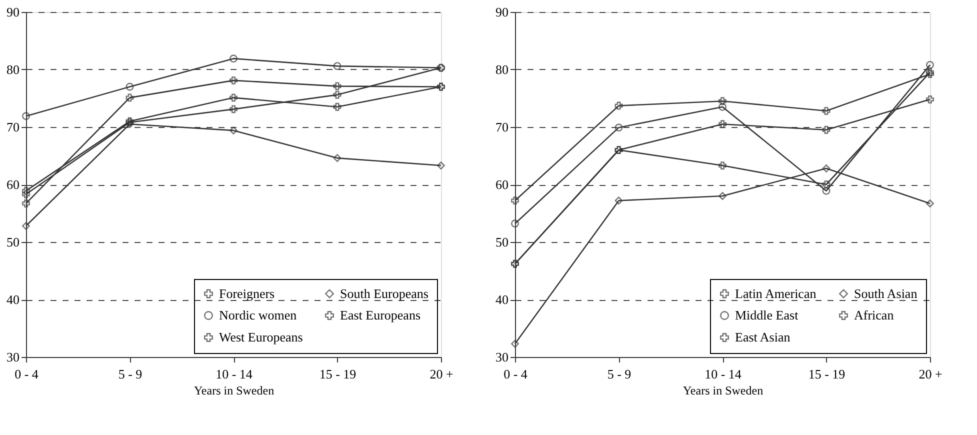  I want to click on legend-label: South Europeans, so click(384, 293).